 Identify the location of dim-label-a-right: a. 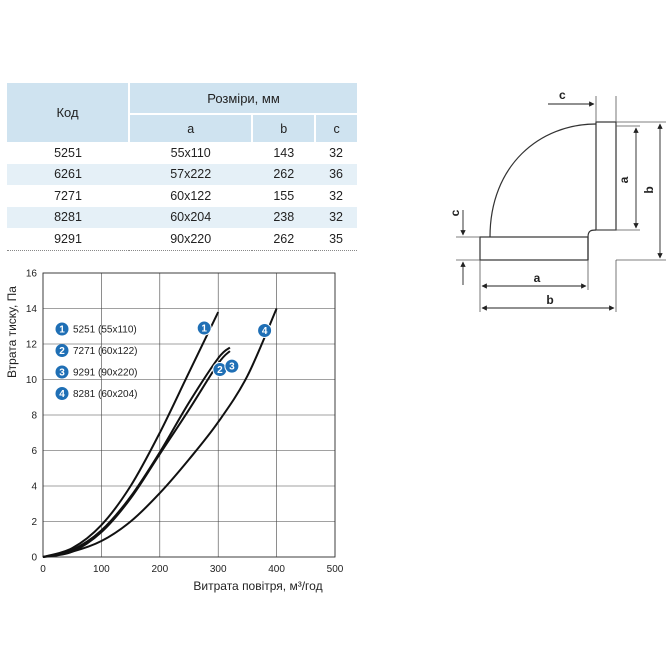
(624, 179).